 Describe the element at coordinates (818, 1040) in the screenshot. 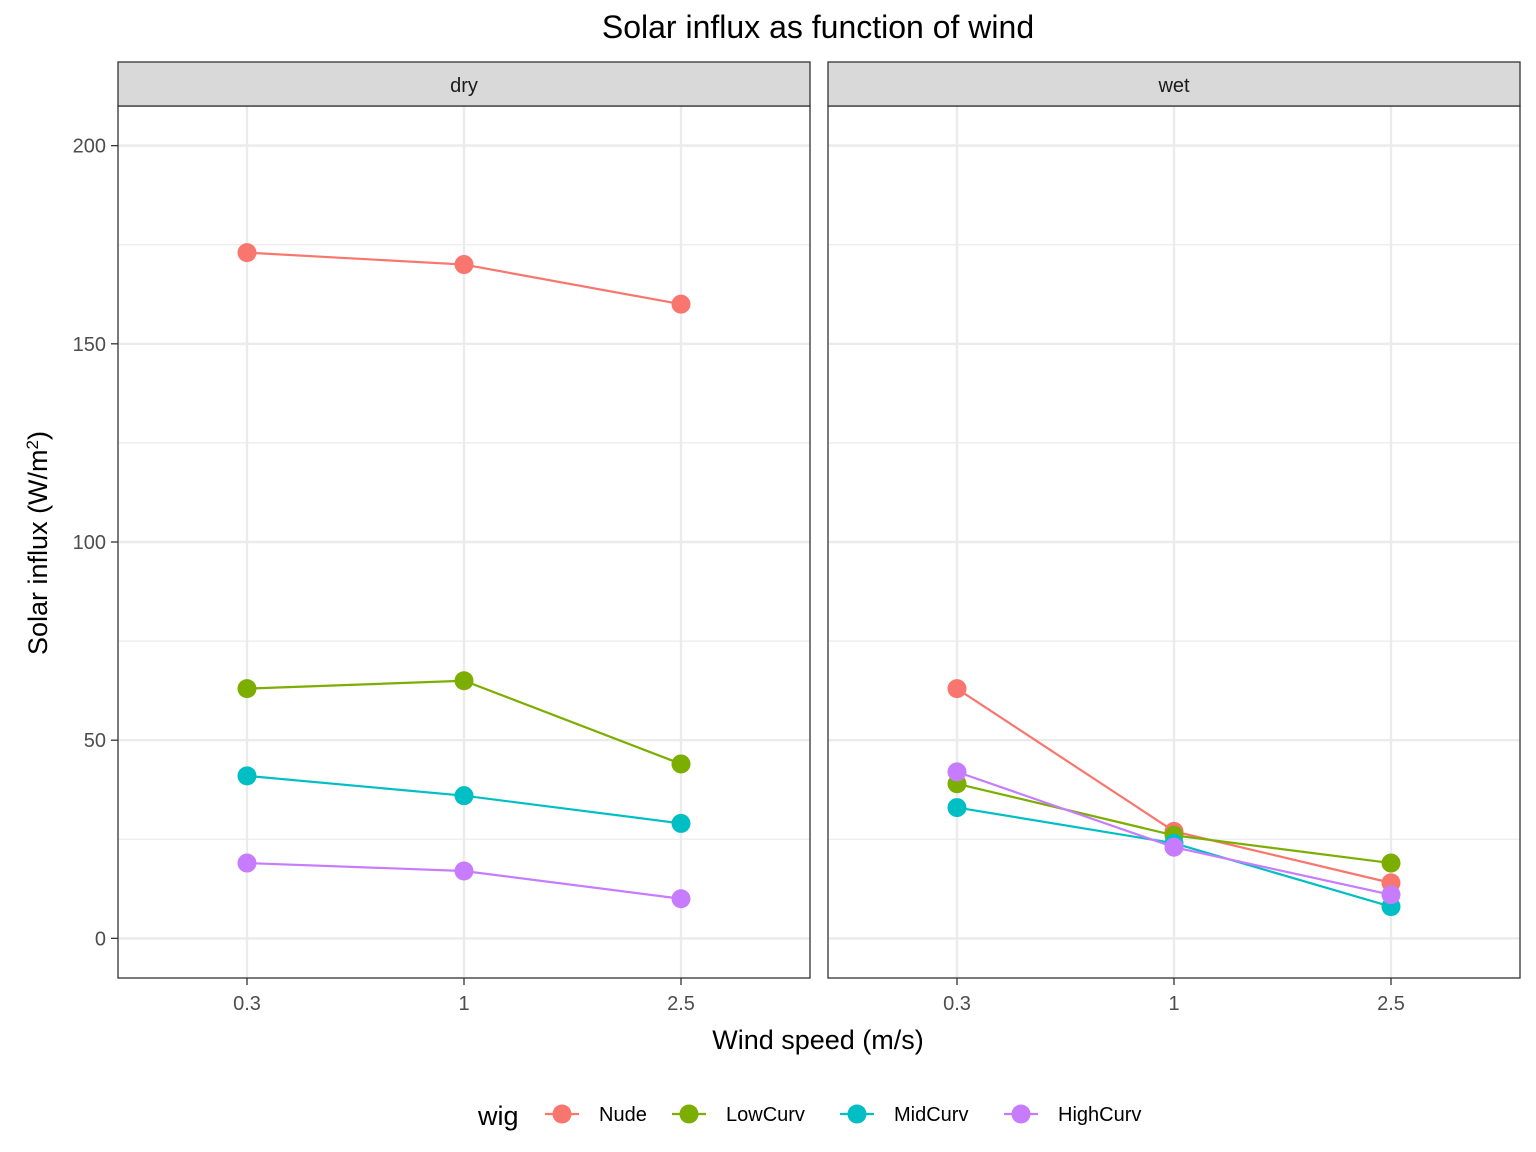

I see `x-axis-title: Wind speed (m/s)` at that location.